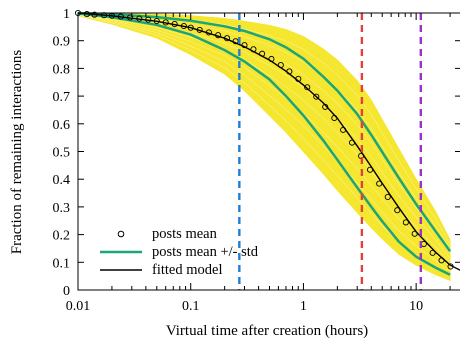 This screenshot has width=460, height=343. What do you see at coordinates (62, 180) in the screenshot?
I see `y-tick-label: 0.4` at bounding box center [62, 180].